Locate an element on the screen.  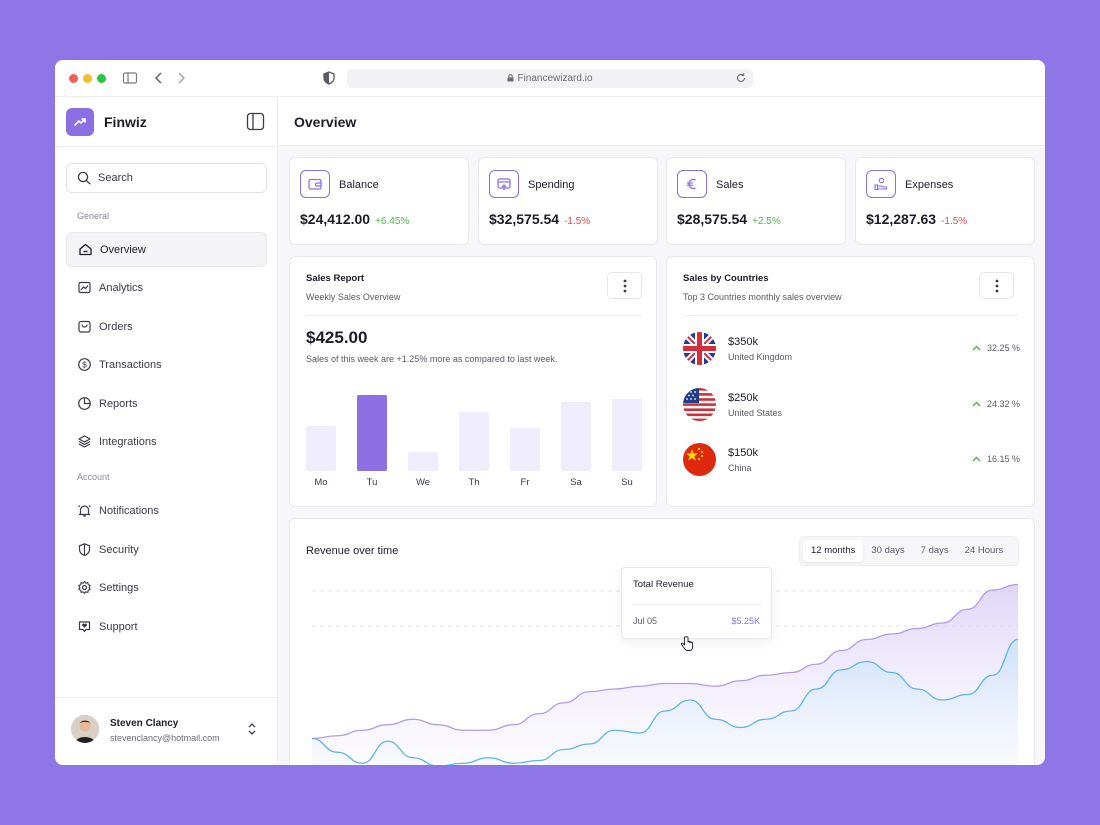
uk-flag-icon is located at coordinates (699, 348).